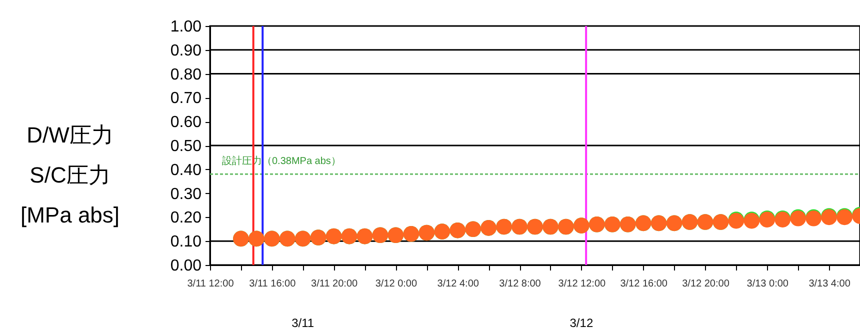 The image size is (860, 333). Describe the element at coordinates (186, 266) in the screenshot. I see `y-tick-label: 0.00` at that location.